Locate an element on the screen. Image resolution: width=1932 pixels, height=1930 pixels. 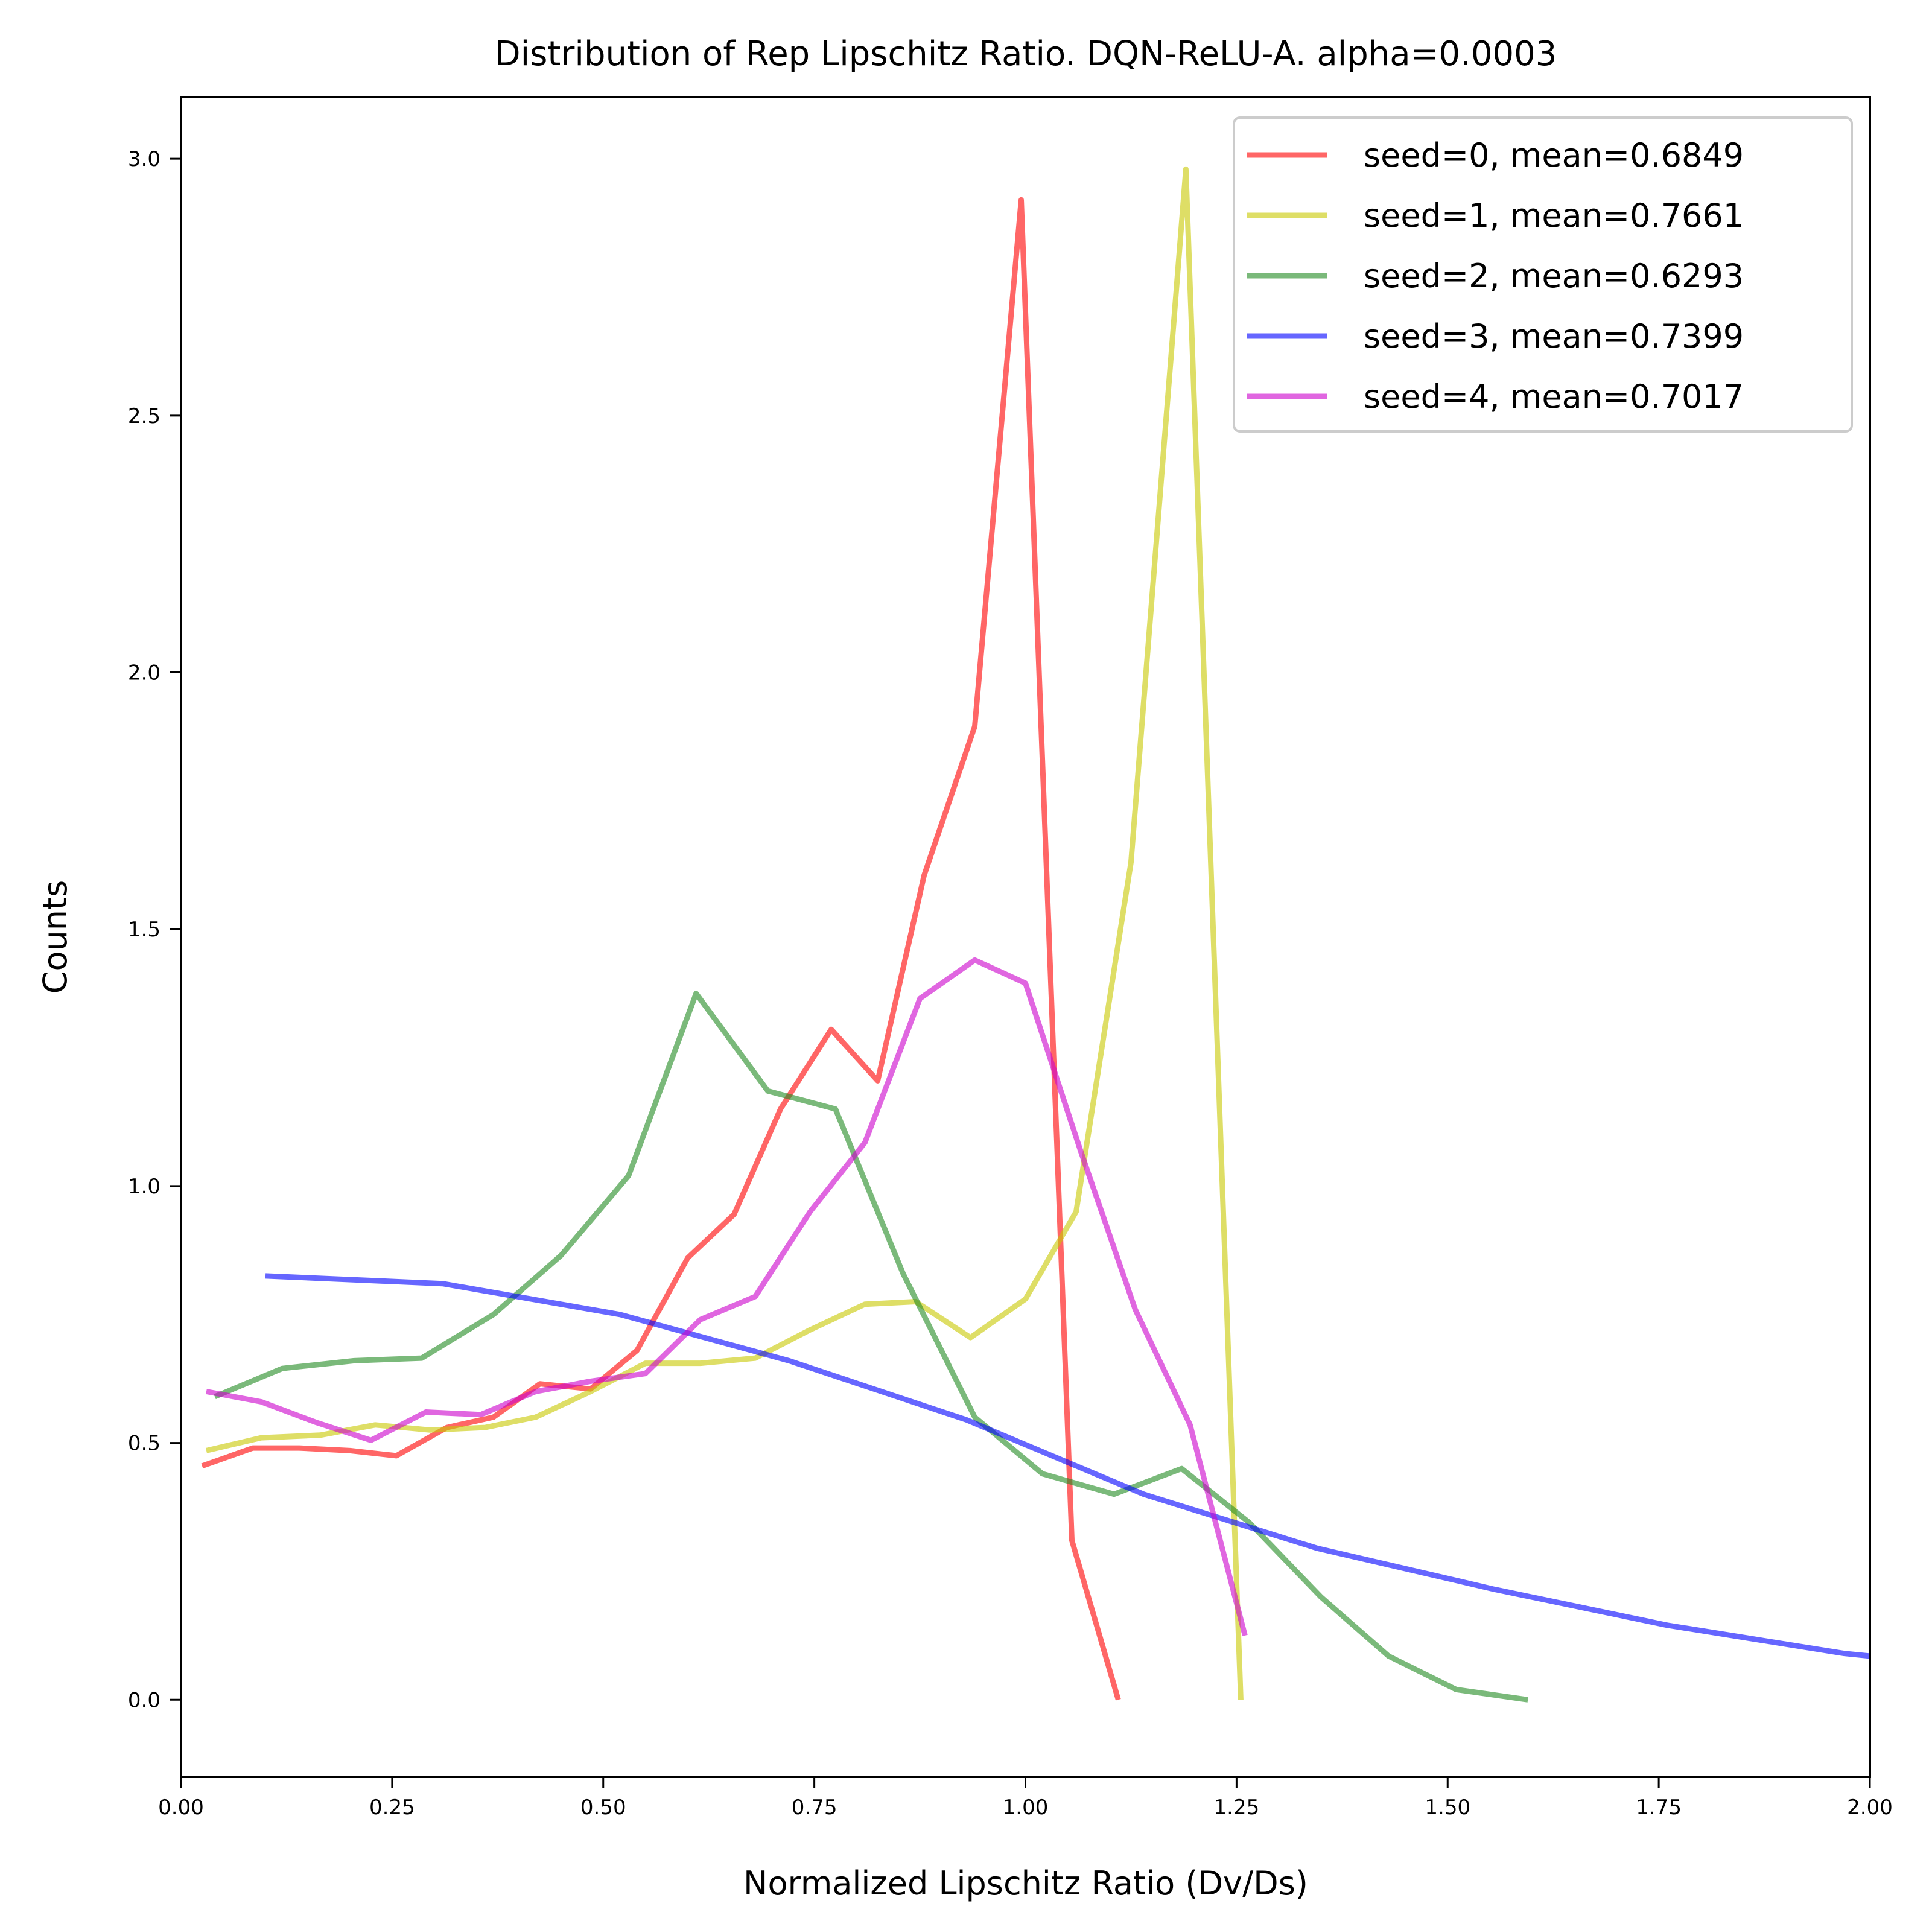
x-tick-label: 1.25 is located at coordinates (1237, 1807).